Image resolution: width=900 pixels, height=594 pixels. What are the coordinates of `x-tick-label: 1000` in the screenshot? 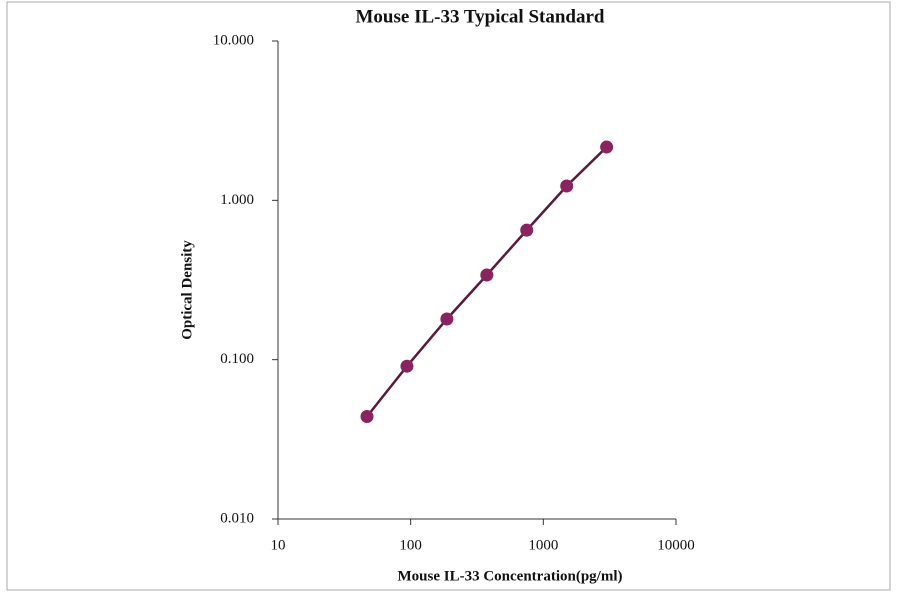 It's located at (543, 545).